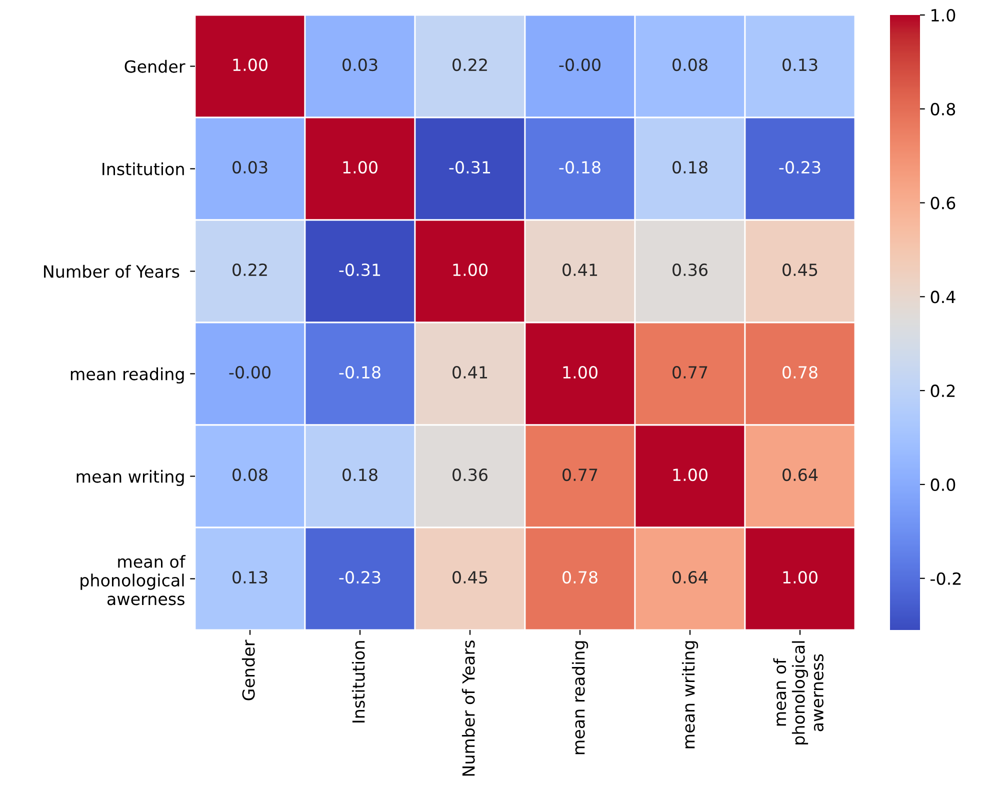 Image resolution: width=982 pixels, height=811 pixels. What do you see at coordinates (130, 478) in the screenshot?
I see `y-tick-label: mean writing` at bounding box center [130, 478].